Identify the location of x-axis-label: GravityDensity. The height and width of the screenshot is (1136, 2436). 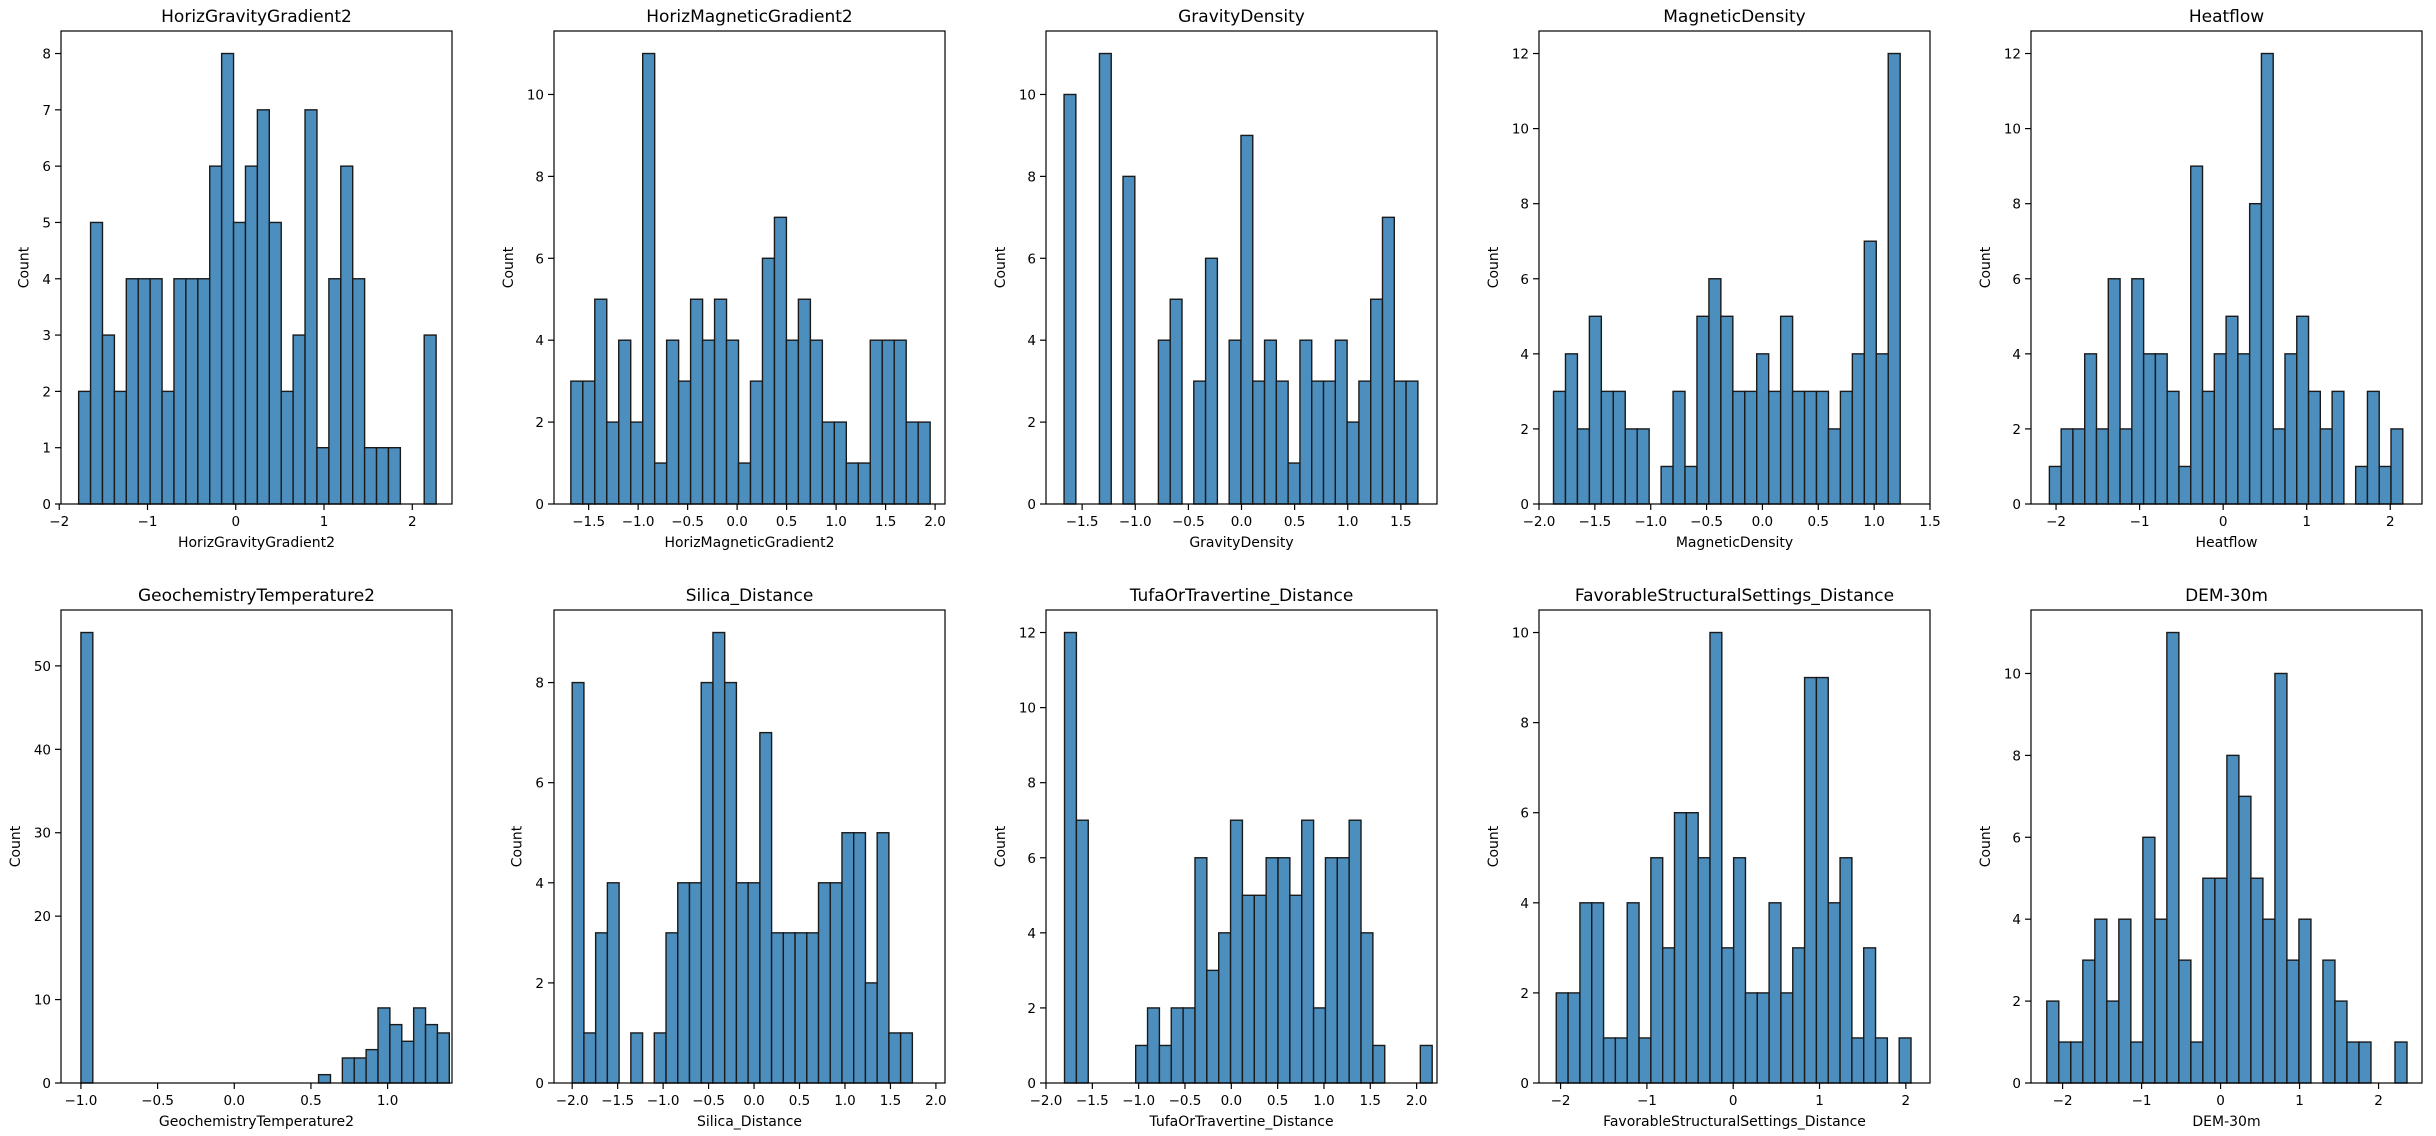
(1241, 543).